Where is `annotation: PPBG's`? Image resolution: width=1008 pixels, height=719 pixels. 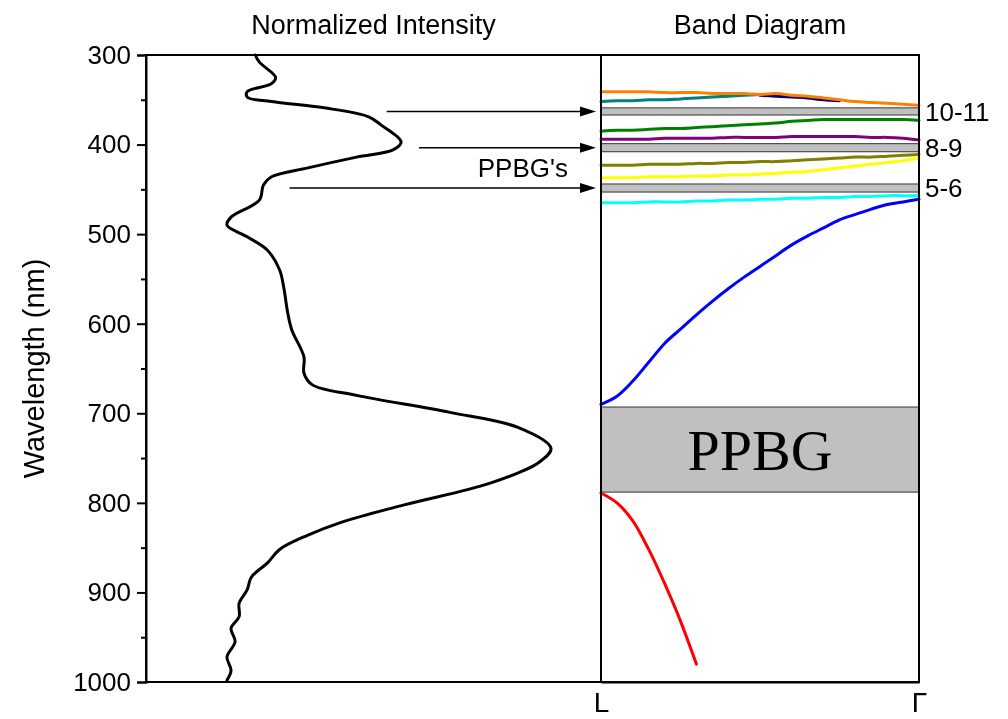 annotation: PPBG's is located at coordinates (522, 167).